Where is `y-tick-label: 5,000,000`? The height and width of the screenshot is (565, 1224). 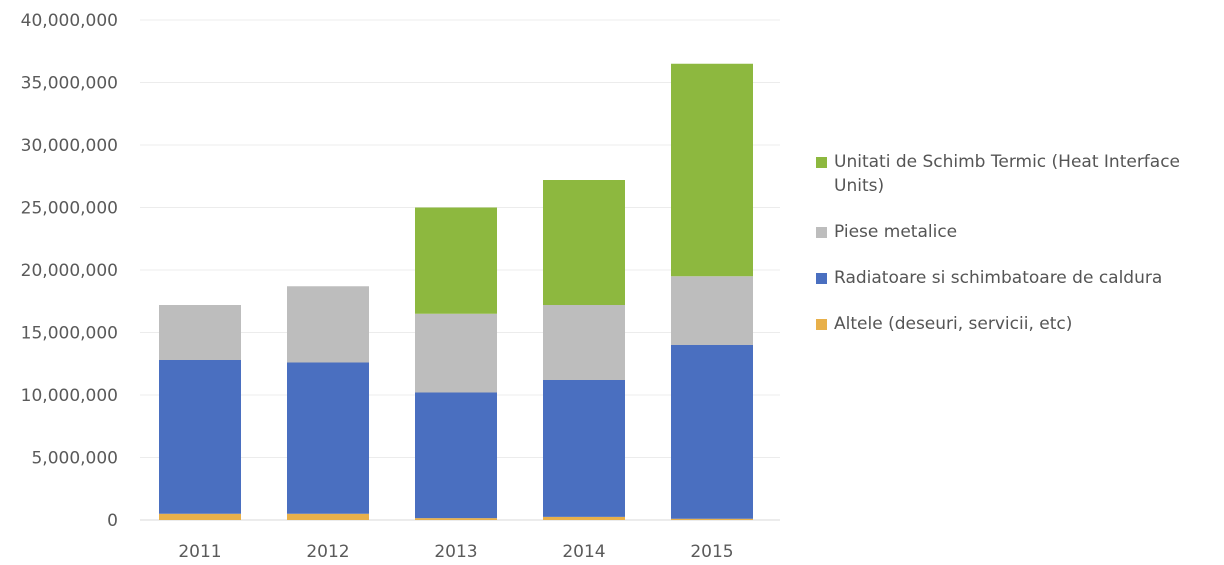
y-tick-label: 5,000,000 is located at coordinates (74, 459).